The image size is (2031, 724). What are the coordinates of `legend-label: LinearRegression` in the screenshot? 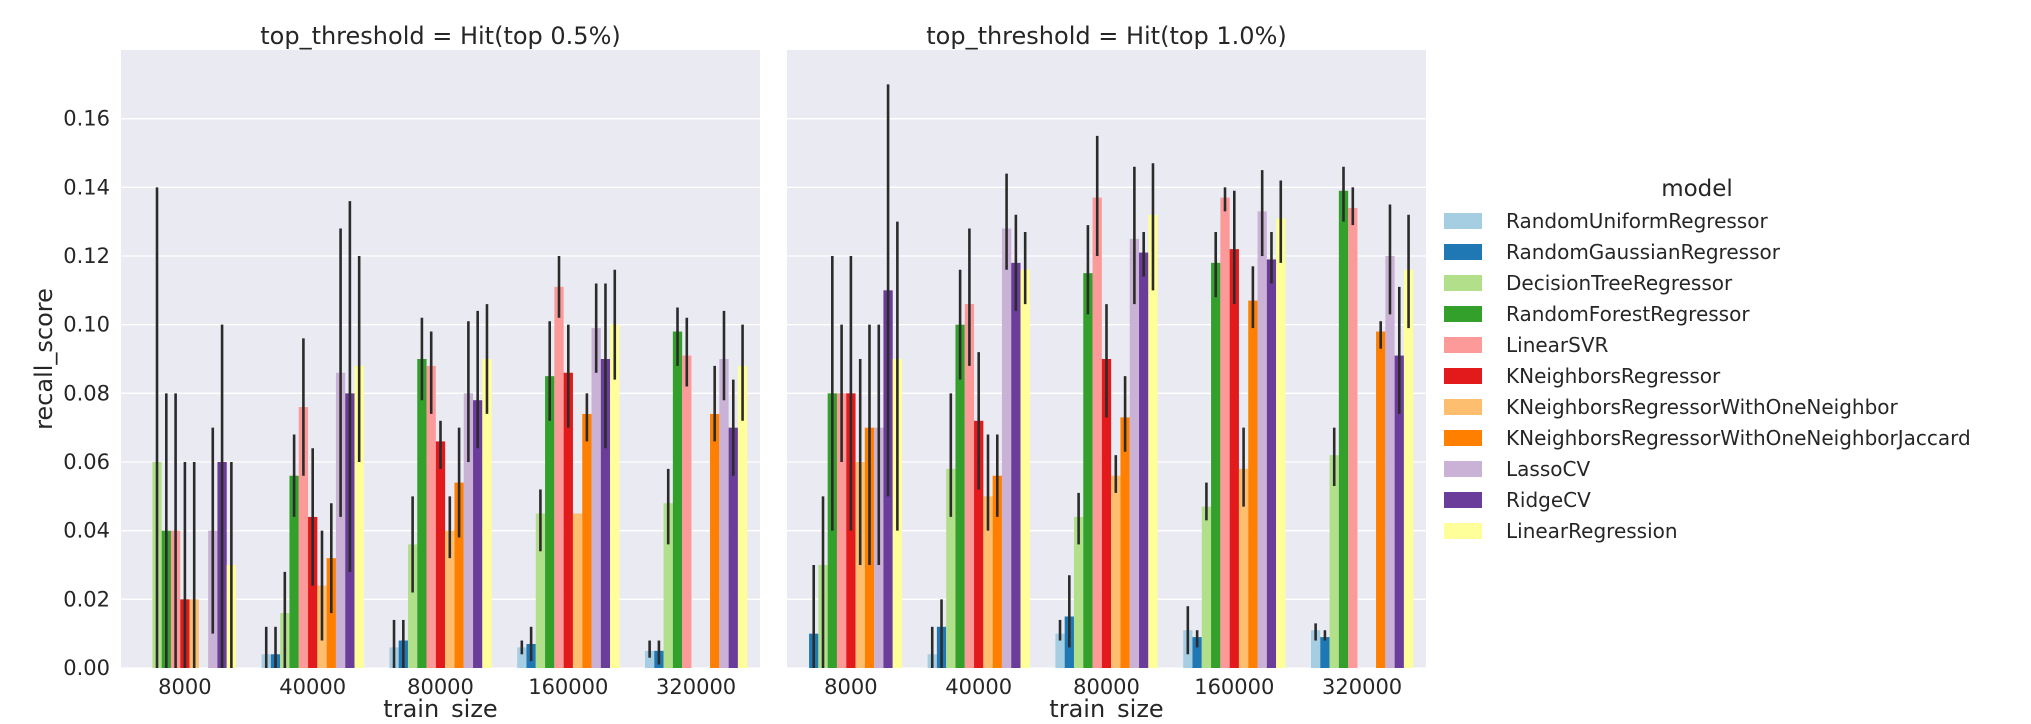 It's located at (1592, 531).